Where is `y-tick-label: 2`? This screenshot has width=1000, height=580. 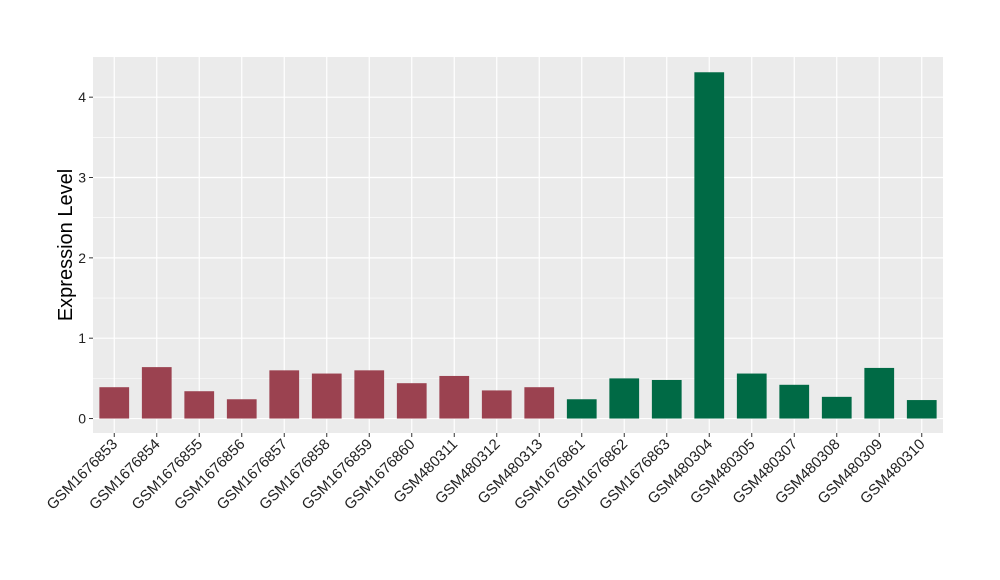
y-tick-label: 2 is located at coordinates (82, 258).